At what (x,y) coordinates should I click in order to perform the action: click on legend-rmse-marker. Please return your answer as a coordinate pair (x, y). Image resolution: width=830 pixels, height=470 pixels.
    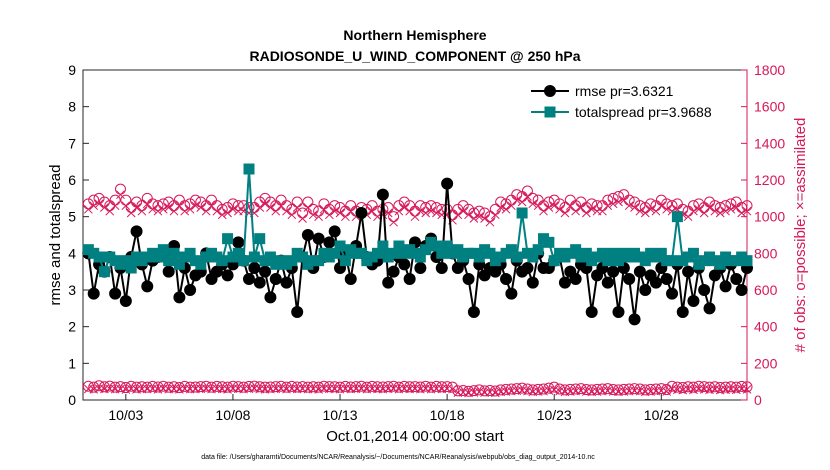
    Looking at the image, I should click on (550, 91).